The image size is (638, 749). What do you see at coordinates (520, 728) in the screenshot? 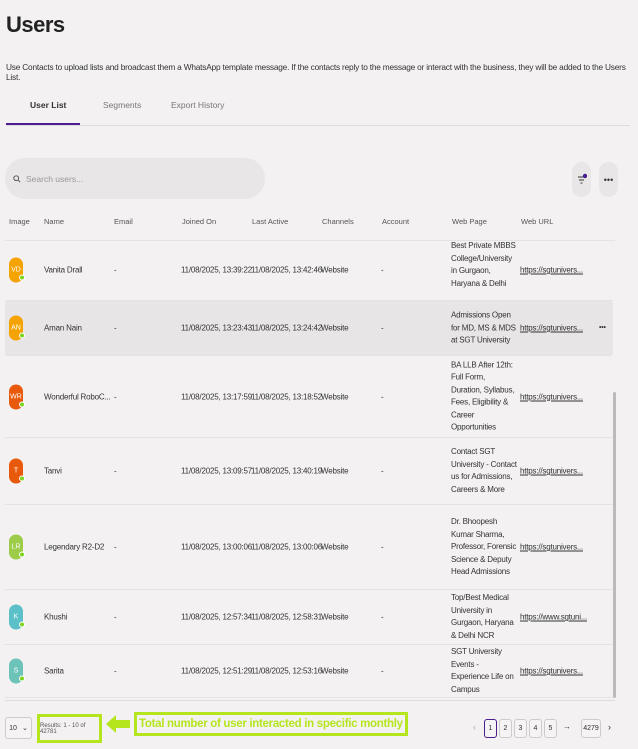
I see `page-3: 3` at bounding box center [520, 728].